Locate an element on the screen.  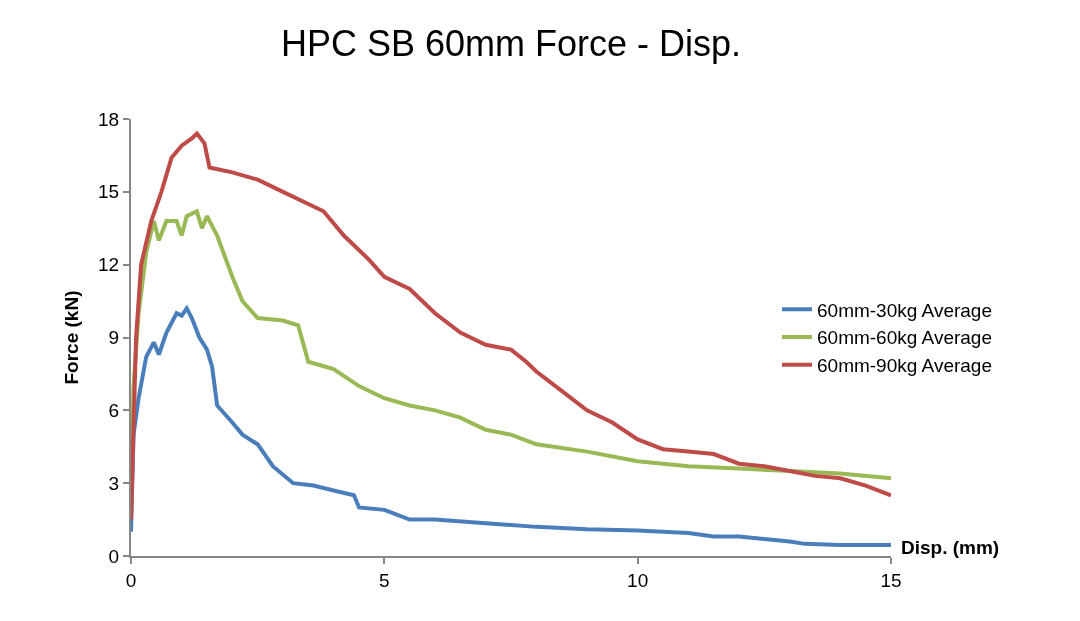
y-tick-label: 18 is located at coordinates (109, 119).